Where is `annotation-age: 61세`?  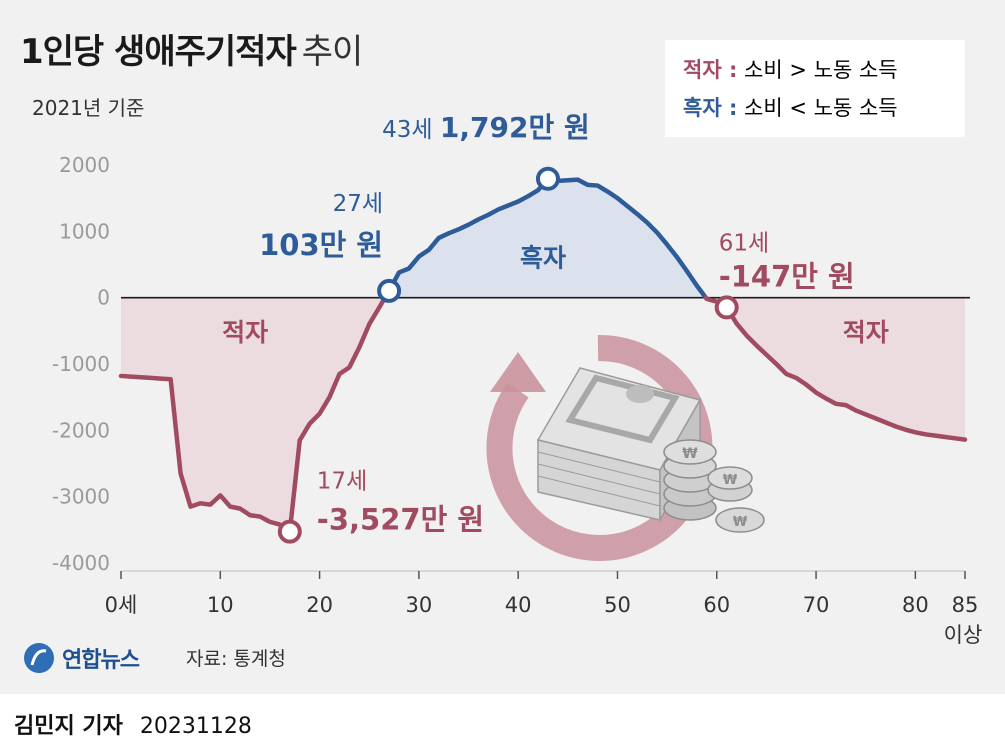 annotation-age: 61세 is located at coordinates (744, 243).